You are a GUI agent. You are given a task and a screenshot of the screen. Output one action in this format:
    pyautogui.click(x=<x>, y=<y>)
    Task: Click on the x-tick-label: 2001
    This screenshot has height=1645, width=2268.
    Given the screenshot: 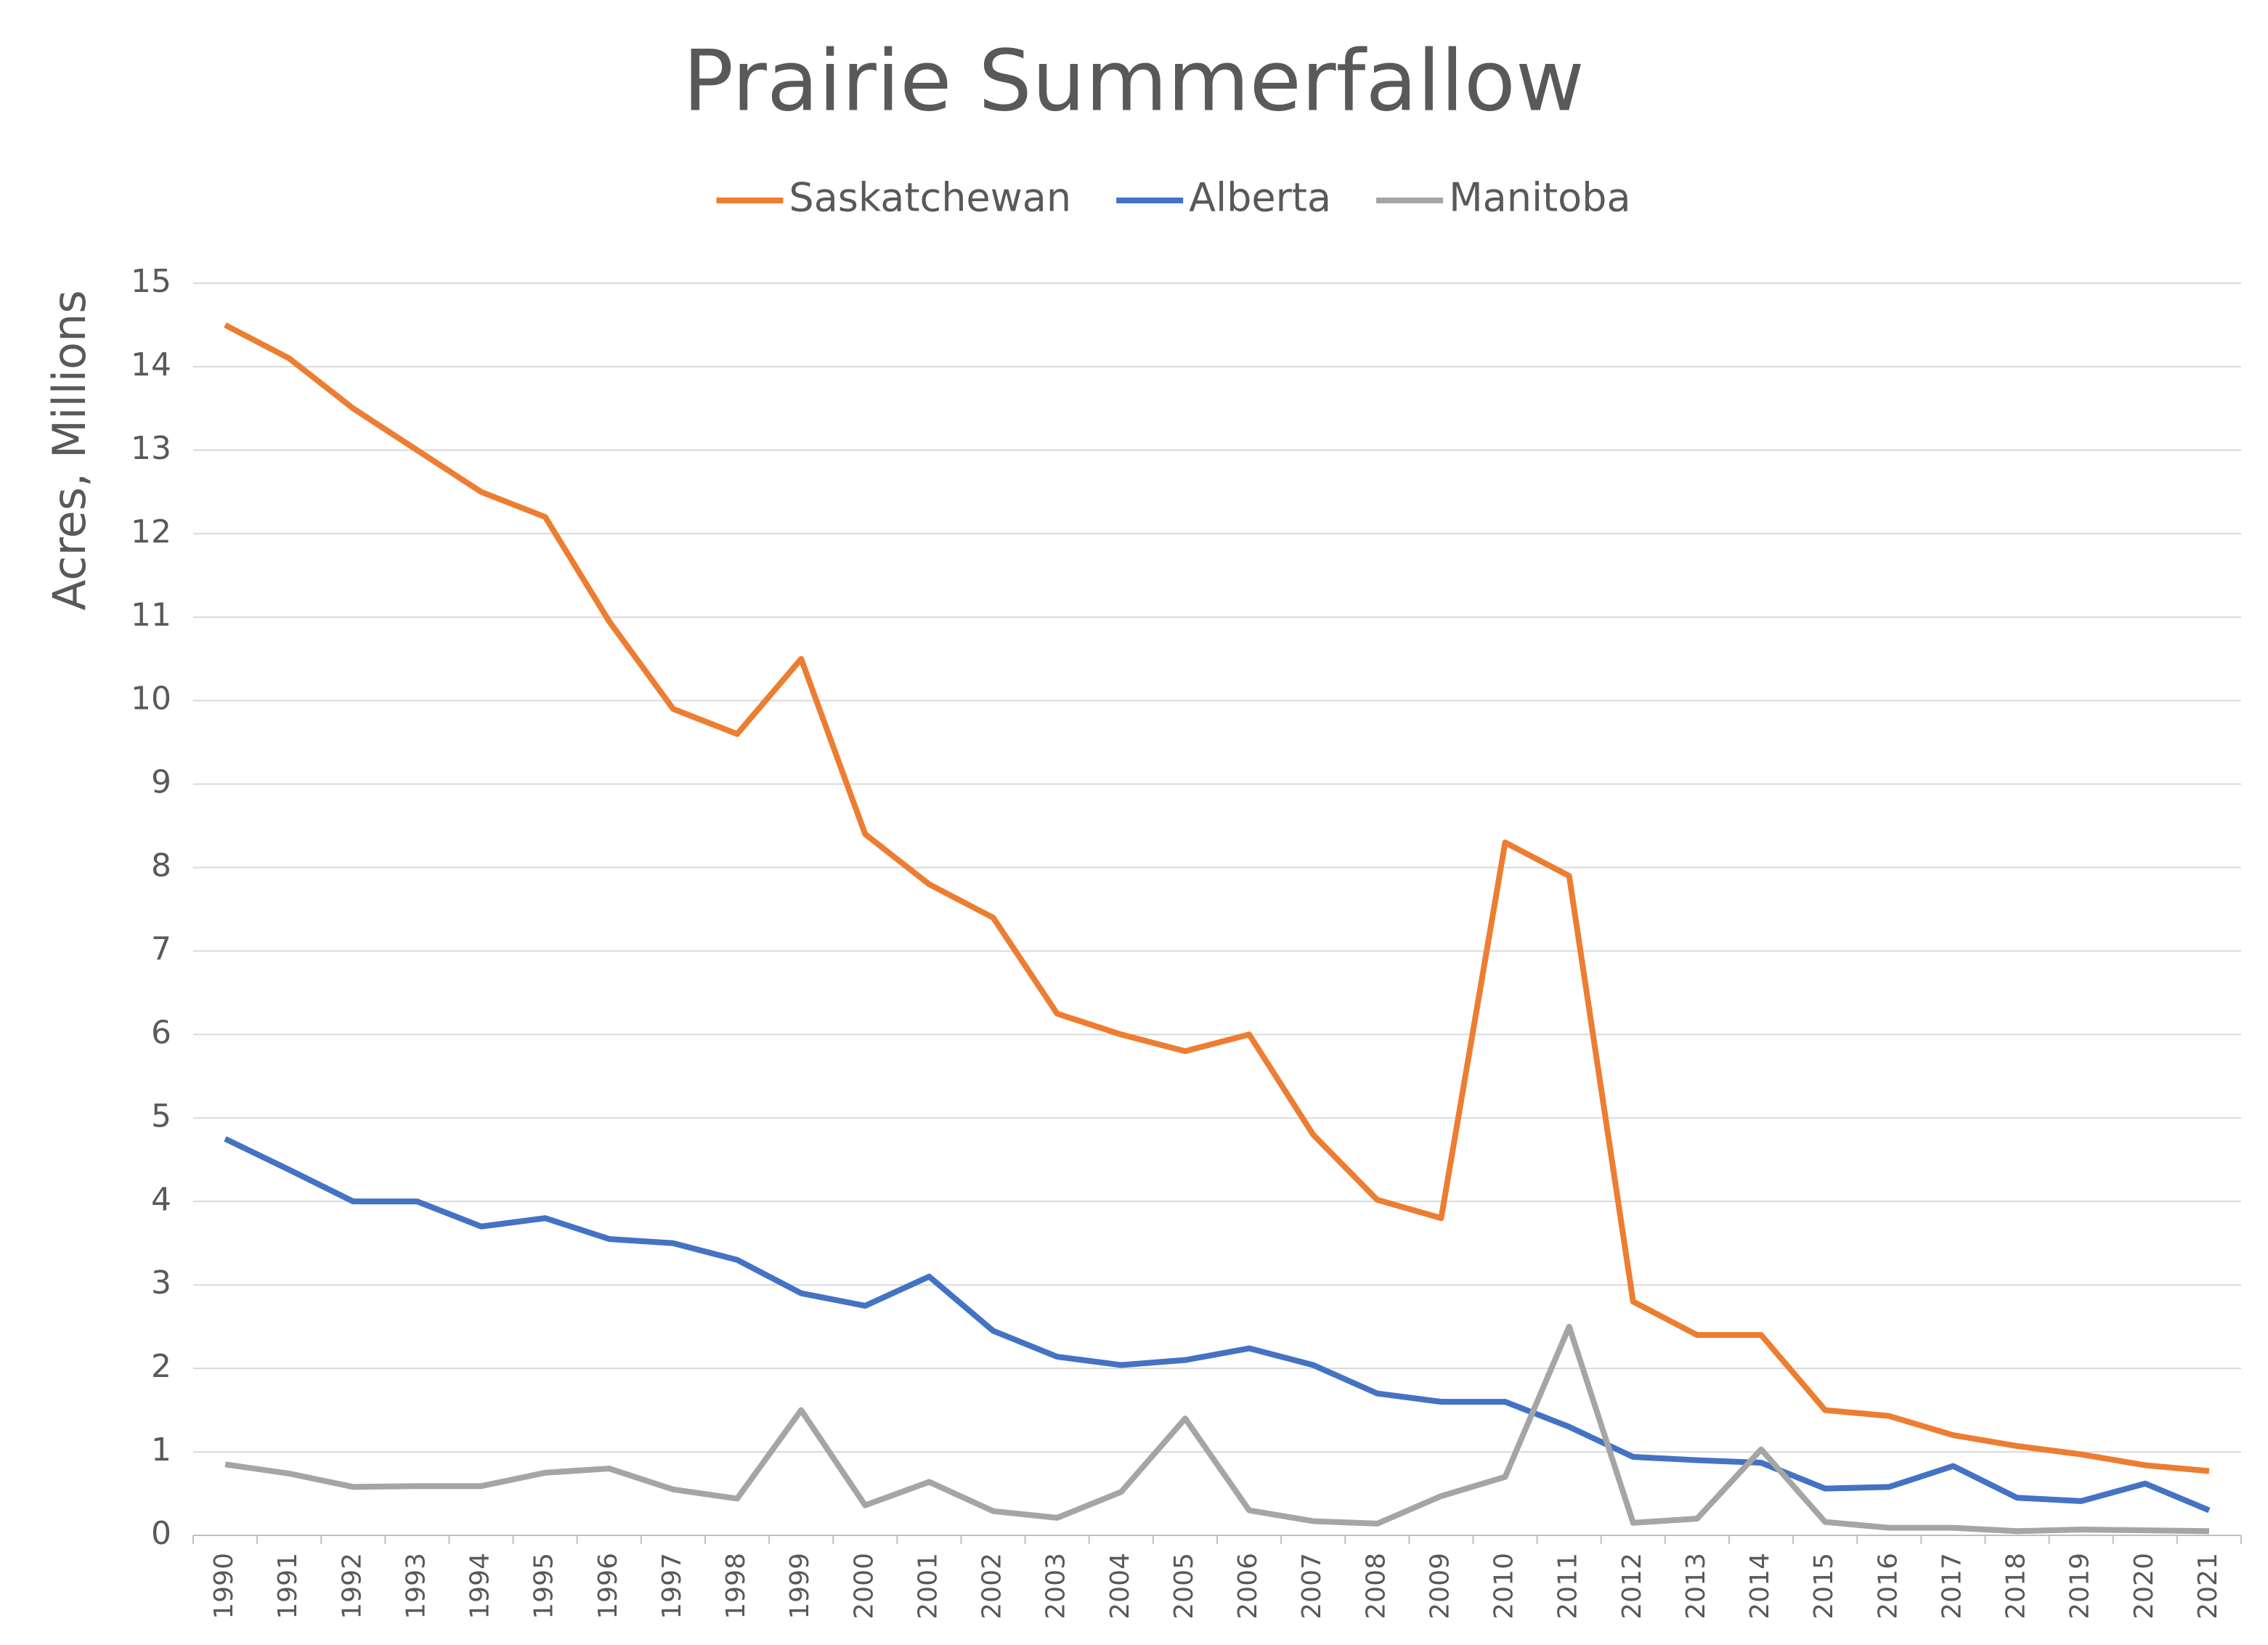 What is the action you would take?
    pyautogui.click(x=928, y=1587)
    